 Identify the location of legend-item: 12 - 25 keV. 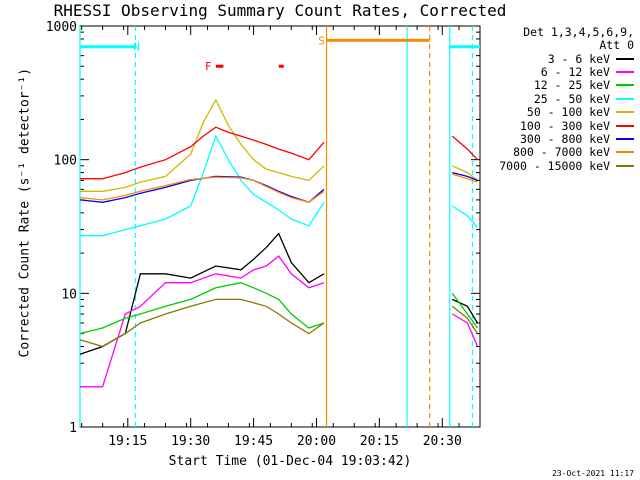
(558, 85).